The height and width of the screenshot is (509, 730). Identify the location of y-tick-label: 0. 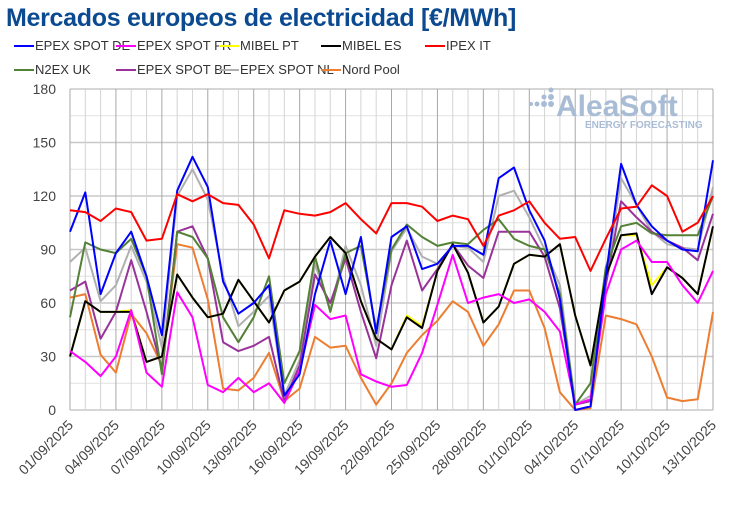
(52, 410).